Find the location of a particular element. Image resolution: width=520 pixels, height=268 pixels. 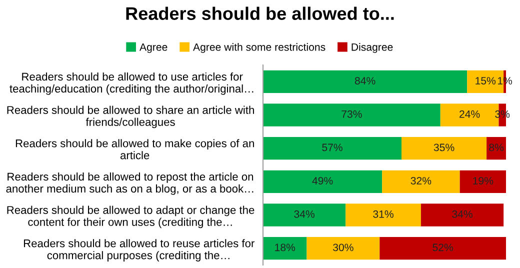

data-label: 84% is located at coordinates (365, 80).